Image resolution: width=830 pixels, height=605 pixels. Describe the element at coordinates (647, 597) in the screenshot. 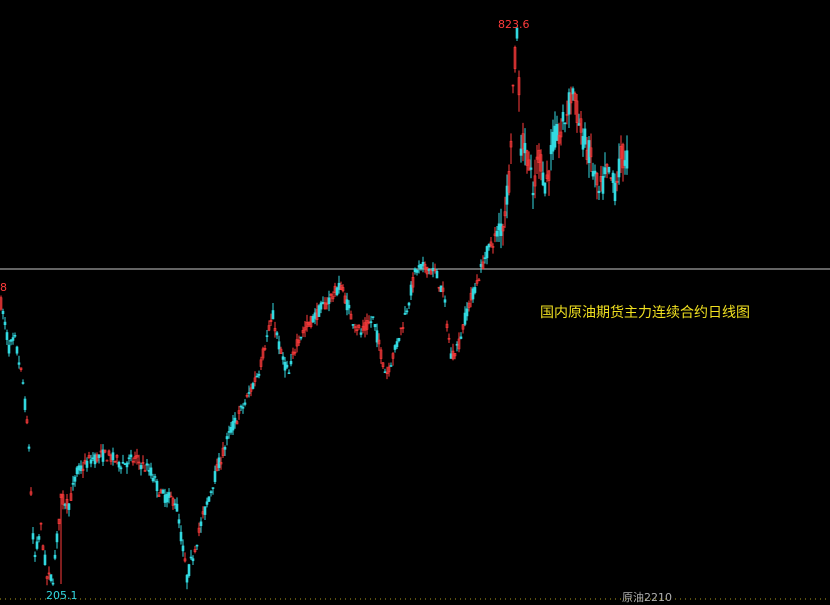

I see `contract-label: 原油2210` at that location.